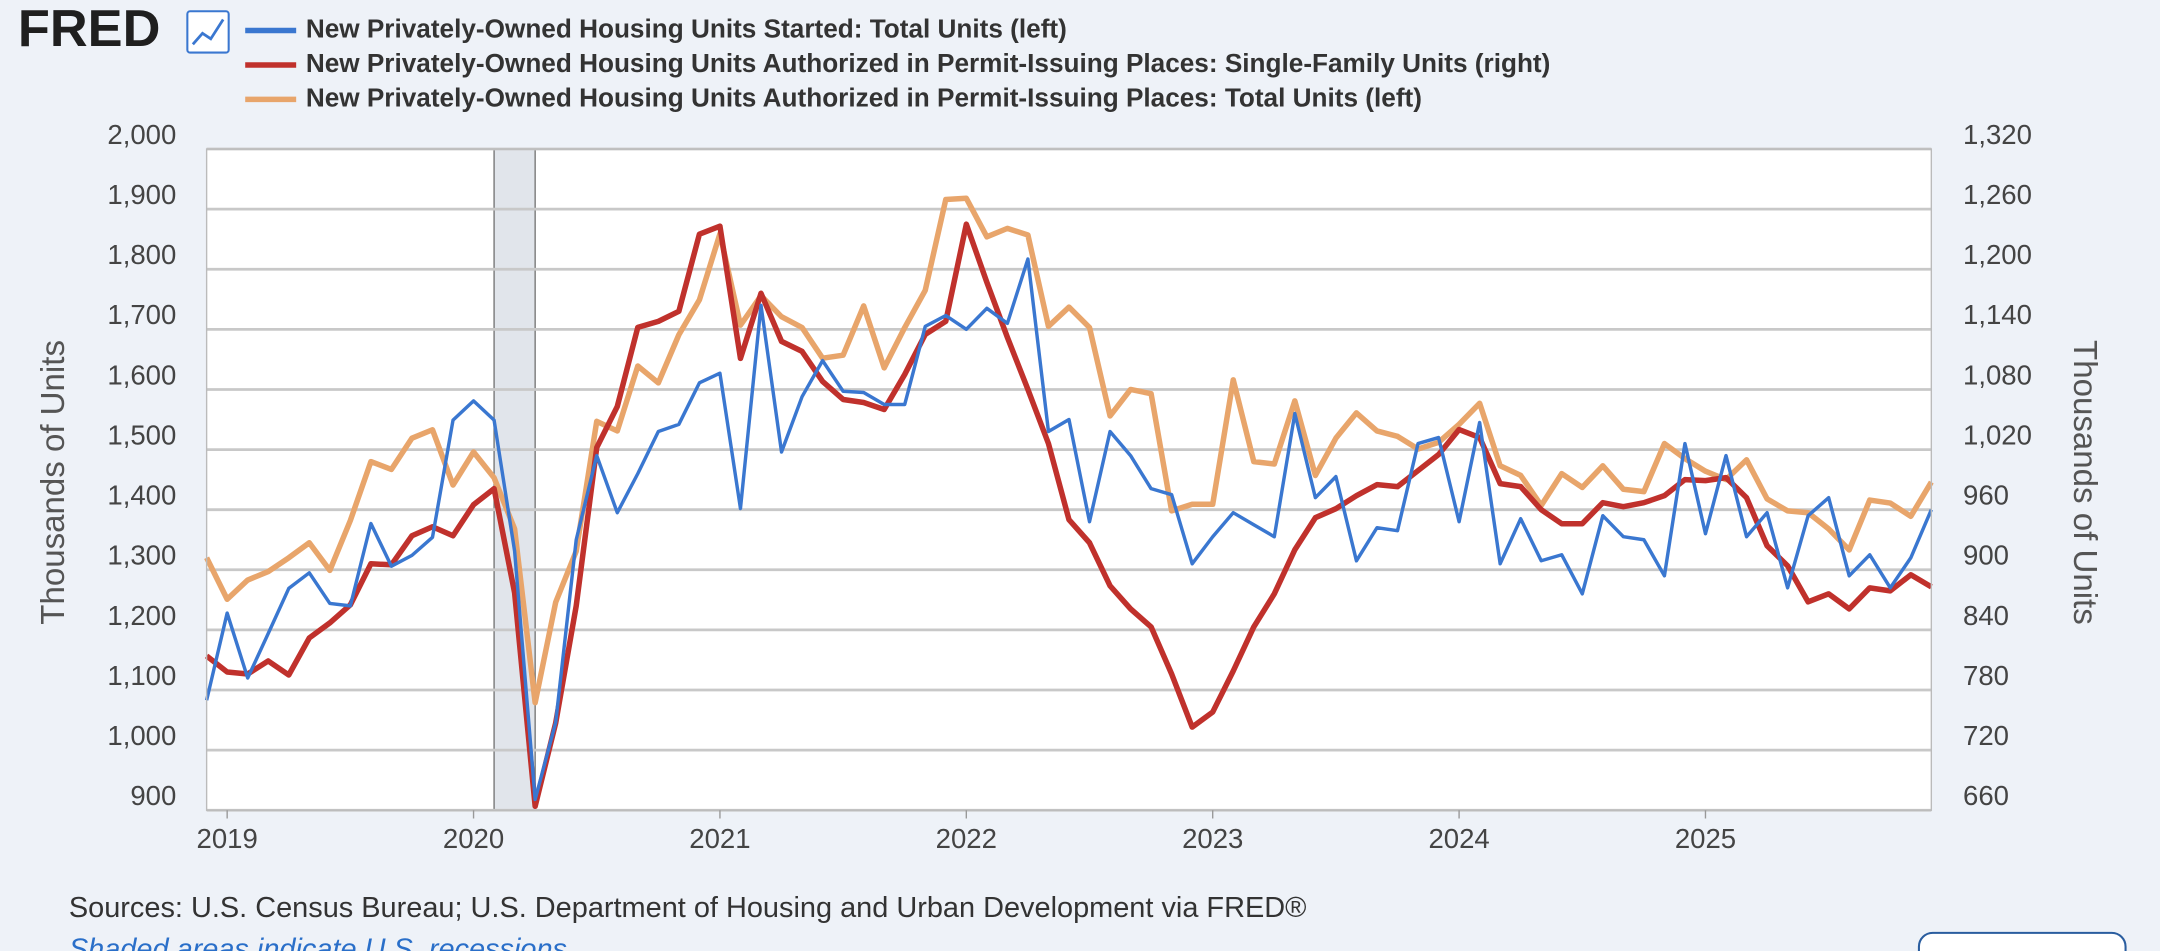 This screenshot has height=951, width=2160. Describe the element at coordinates (141, 735) in the screenshot. I see `y-tick-label: 1,000` at that location.